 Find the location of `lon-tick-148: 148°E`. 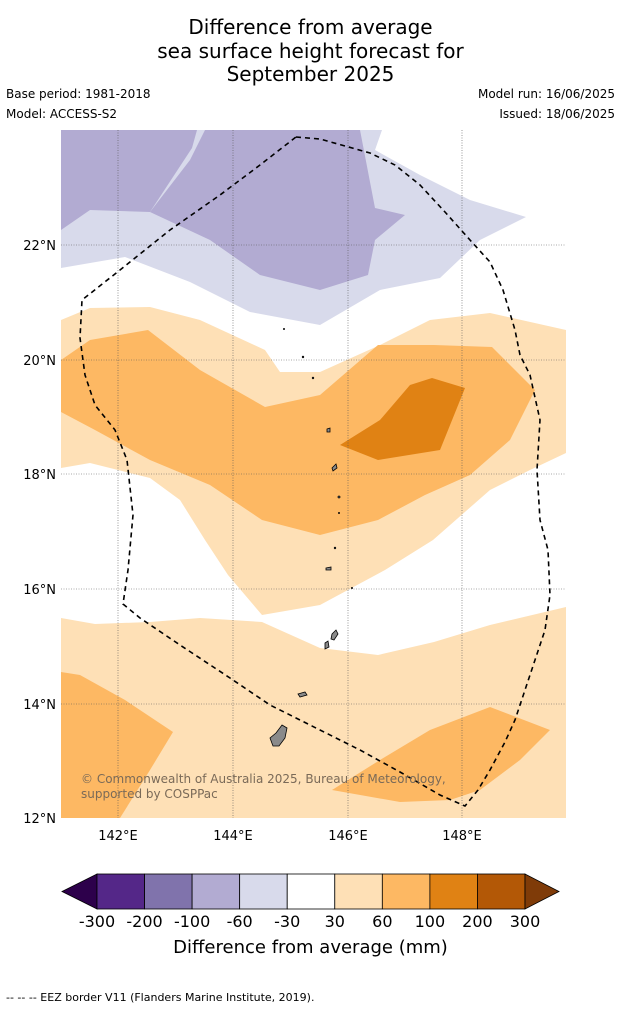

lon-tick-148: 148°E is located at coordinates (462, 836).